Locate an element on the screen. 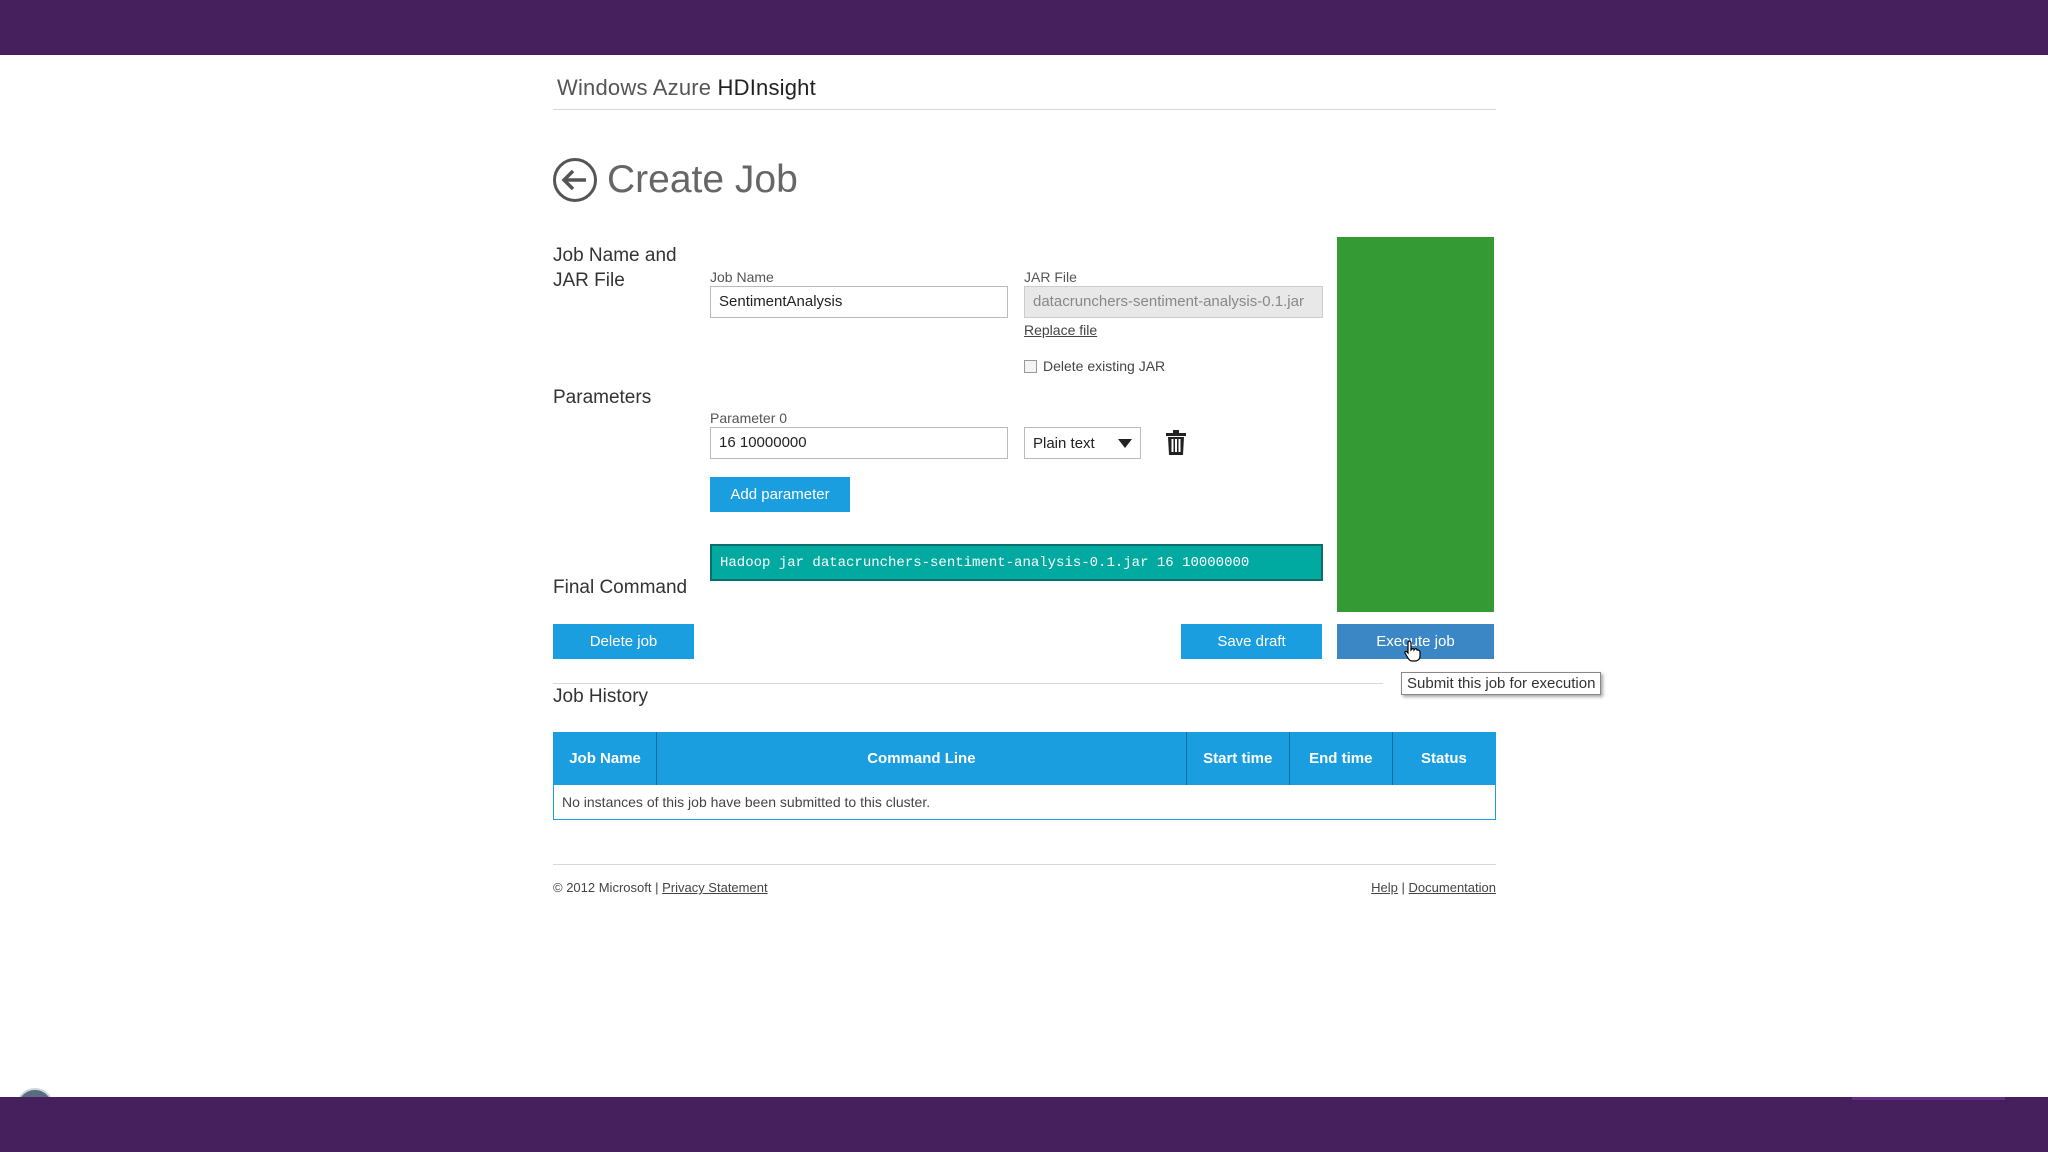 This screenshot has width=2048, height=1152. bottom-bar-accent is located at coordinates (1928, 1098).